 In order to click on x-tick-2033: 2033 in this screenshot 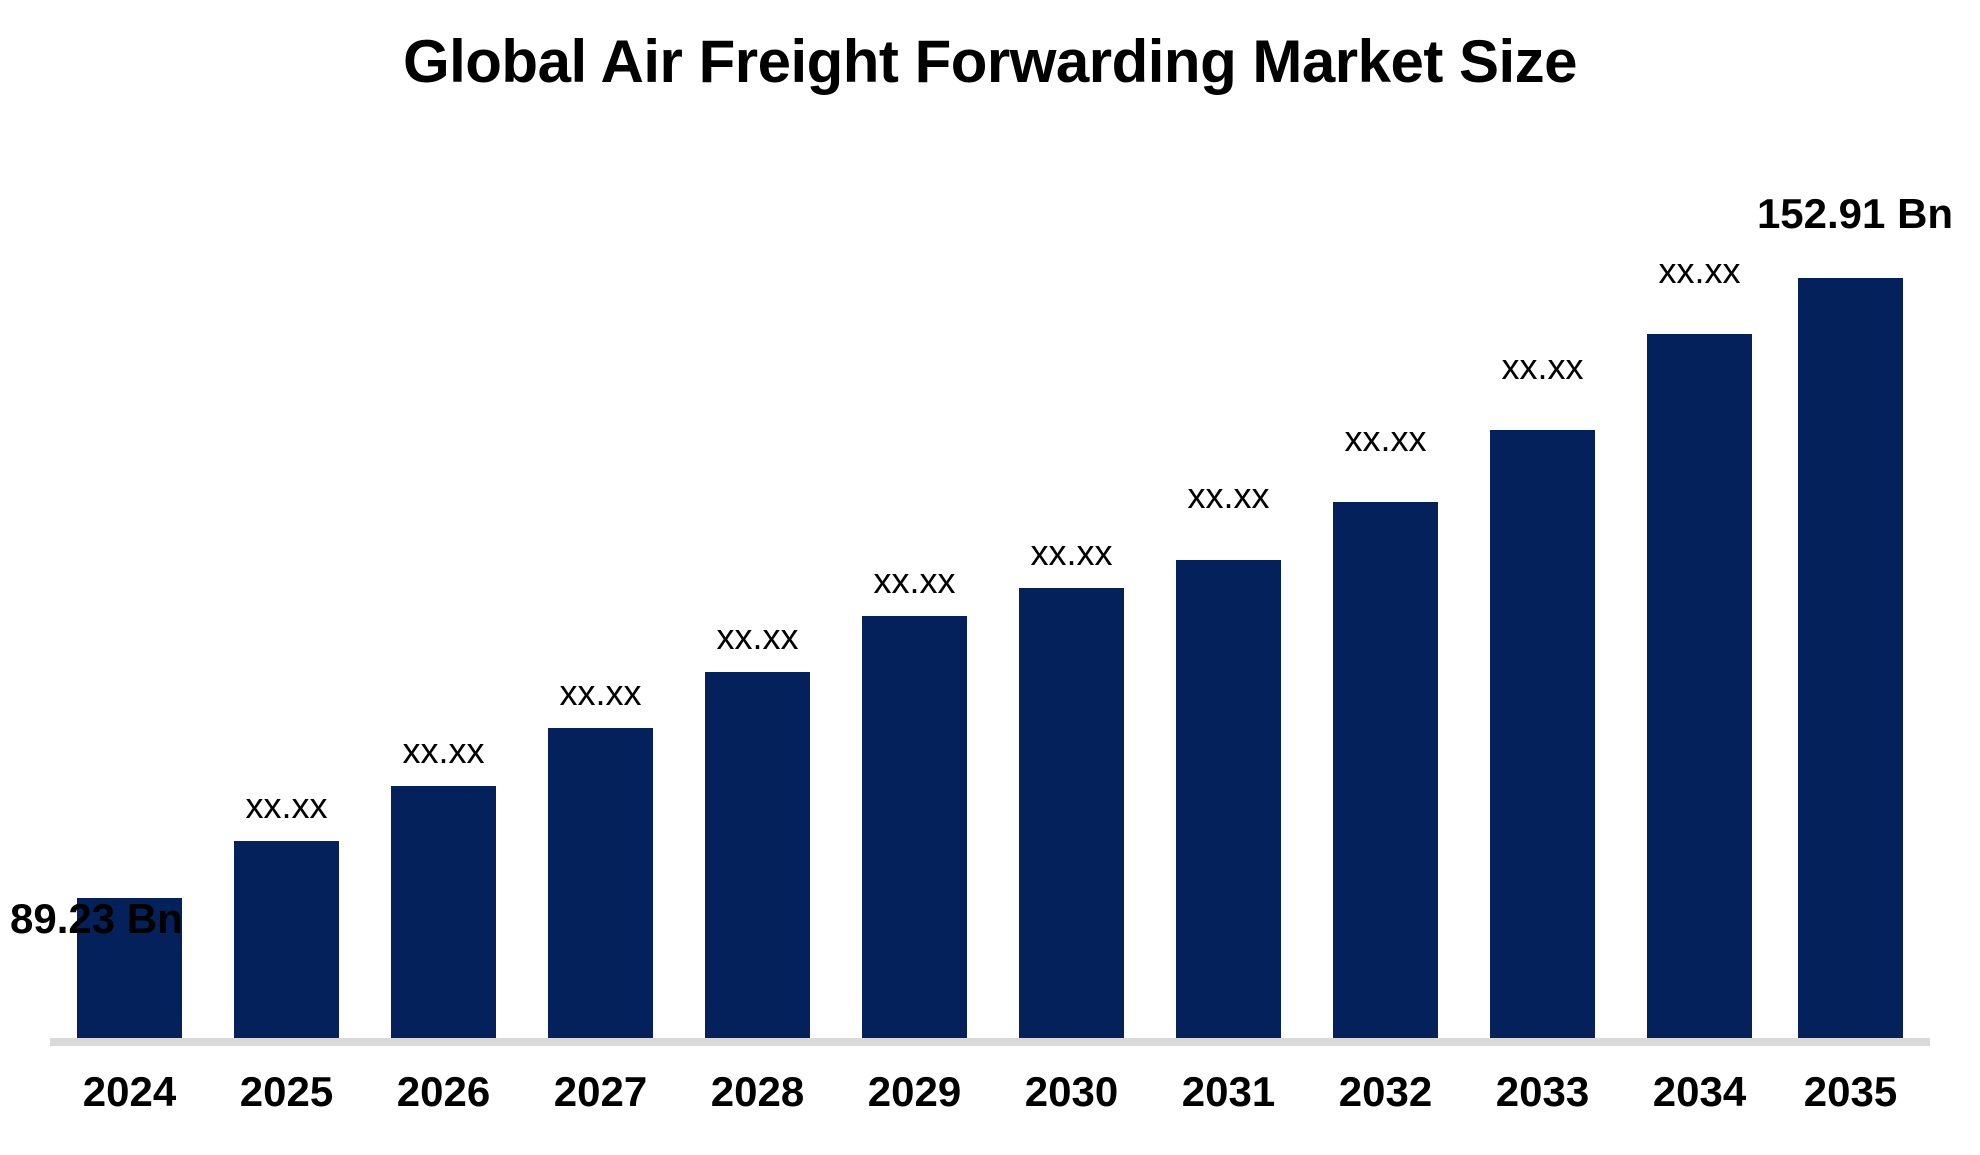, I will do `click(1542, 1091)`.